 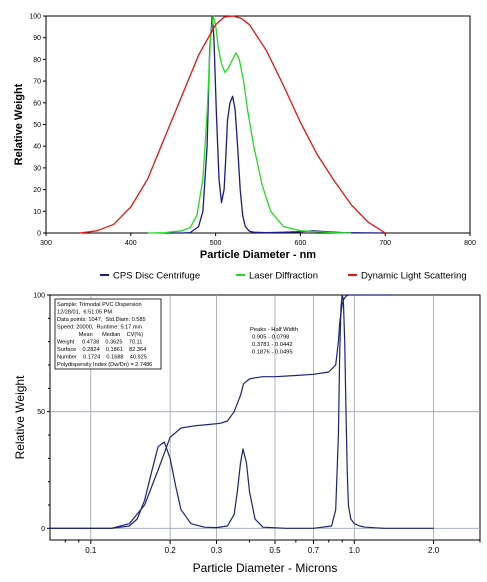 I want to click on x-tick-label: 700, so click(x=385, y=243).